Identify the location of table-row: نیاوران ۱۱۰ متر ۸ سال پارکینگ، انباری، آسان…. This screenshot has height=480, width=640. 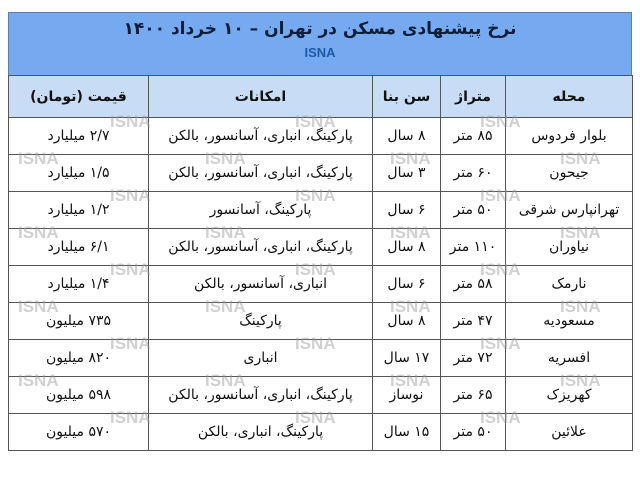
(320, 247).